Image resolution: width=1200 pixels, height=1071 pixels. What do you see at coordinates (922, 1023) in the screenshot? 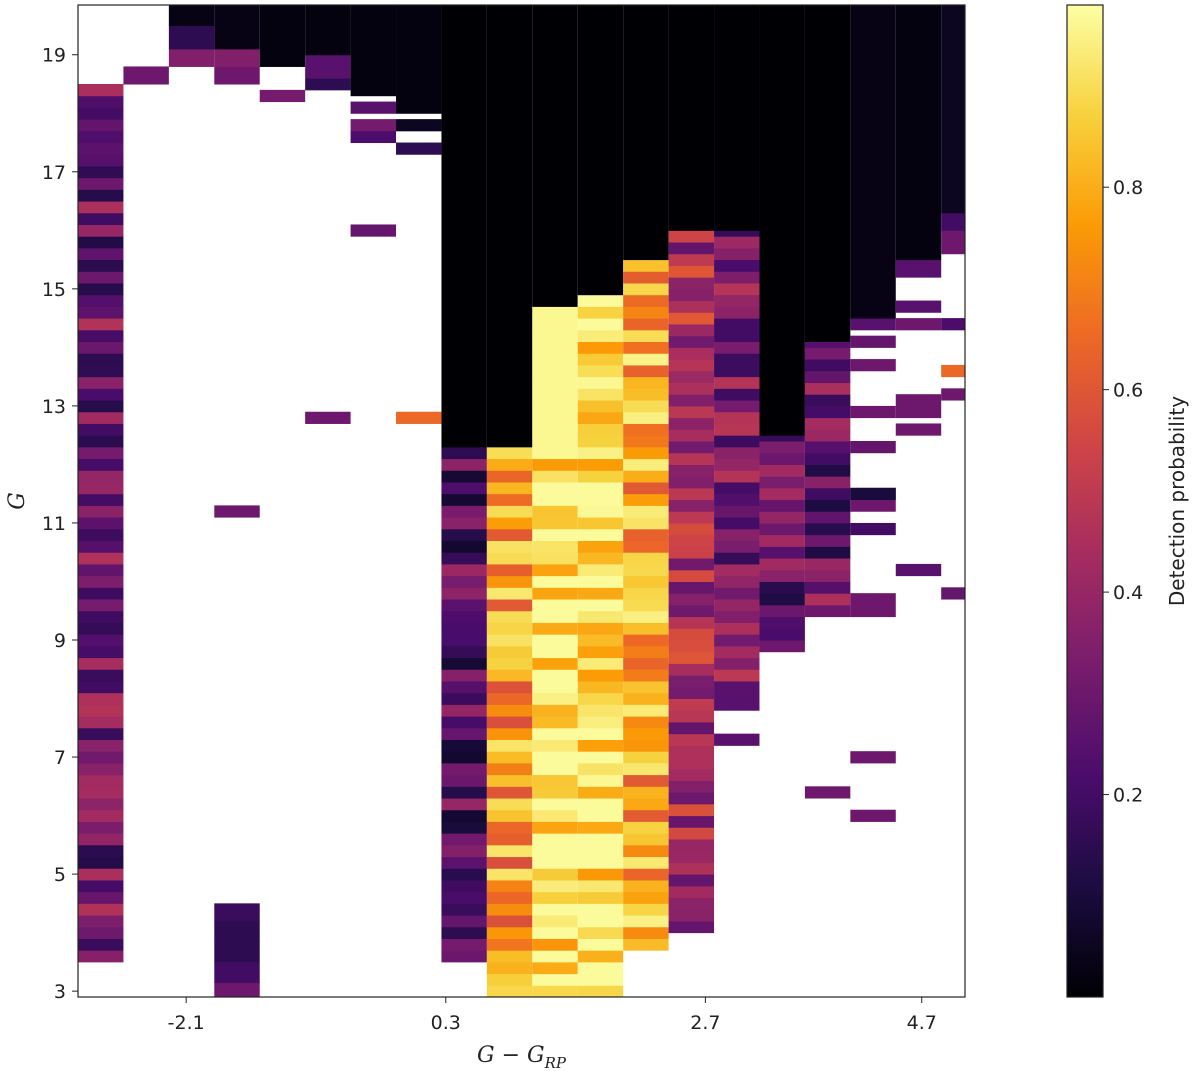
I see `x-tick-label: 4.7` at bounding box center [922, 1023].